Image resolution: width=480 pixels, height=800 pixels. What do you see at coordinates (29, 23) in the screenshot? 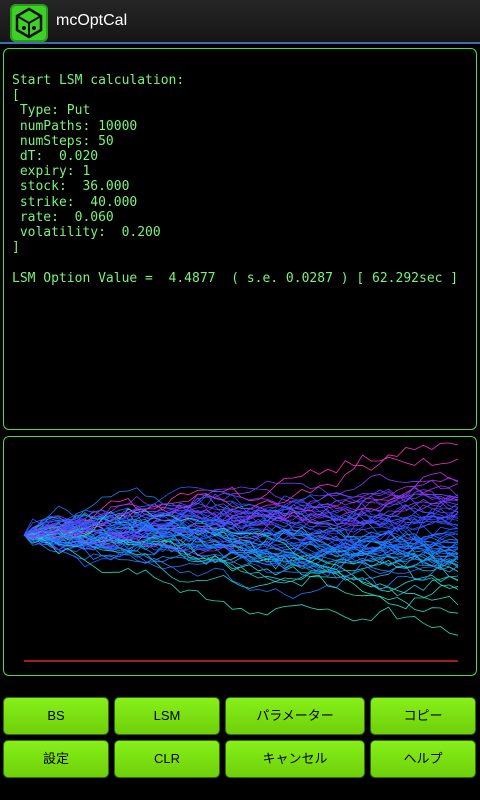
I see `app-cube-icon` at bounding box center [29, 23].